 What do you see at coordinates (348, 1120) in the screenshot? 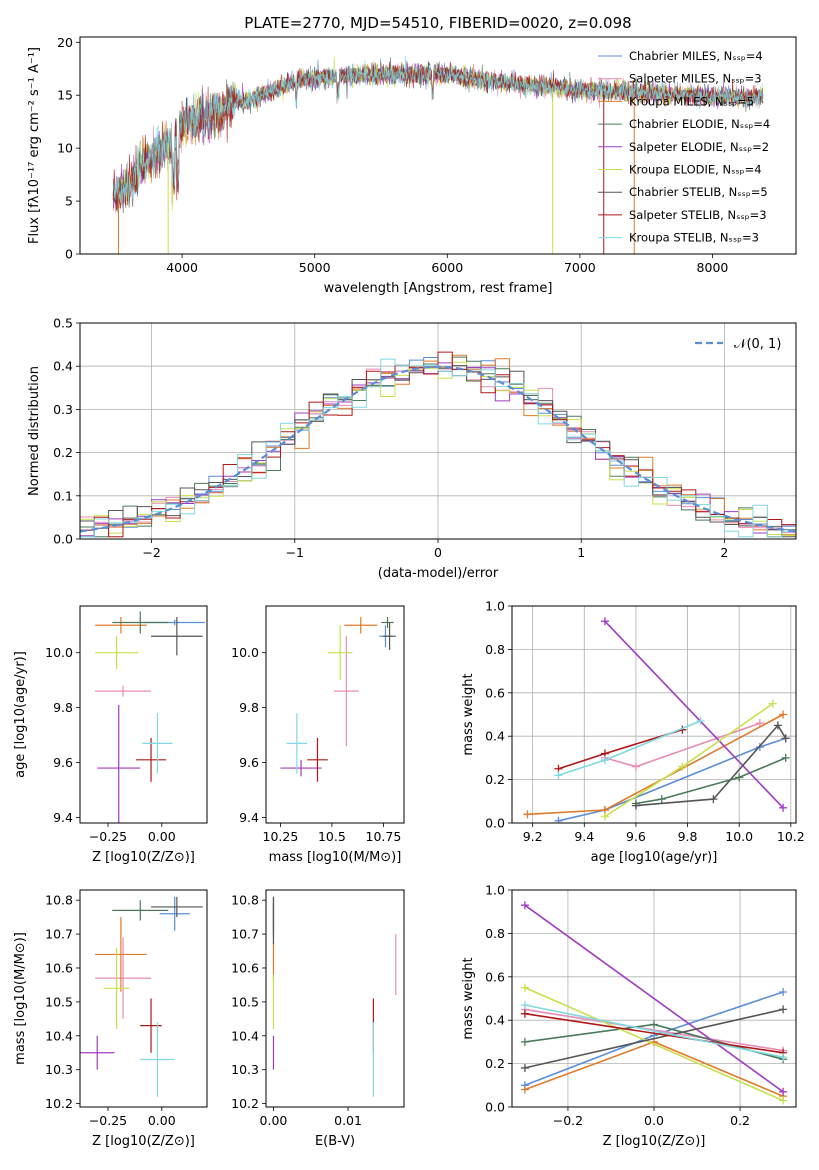
I see `x-tick-label: 0.01` at bounding box center [348, 1120].